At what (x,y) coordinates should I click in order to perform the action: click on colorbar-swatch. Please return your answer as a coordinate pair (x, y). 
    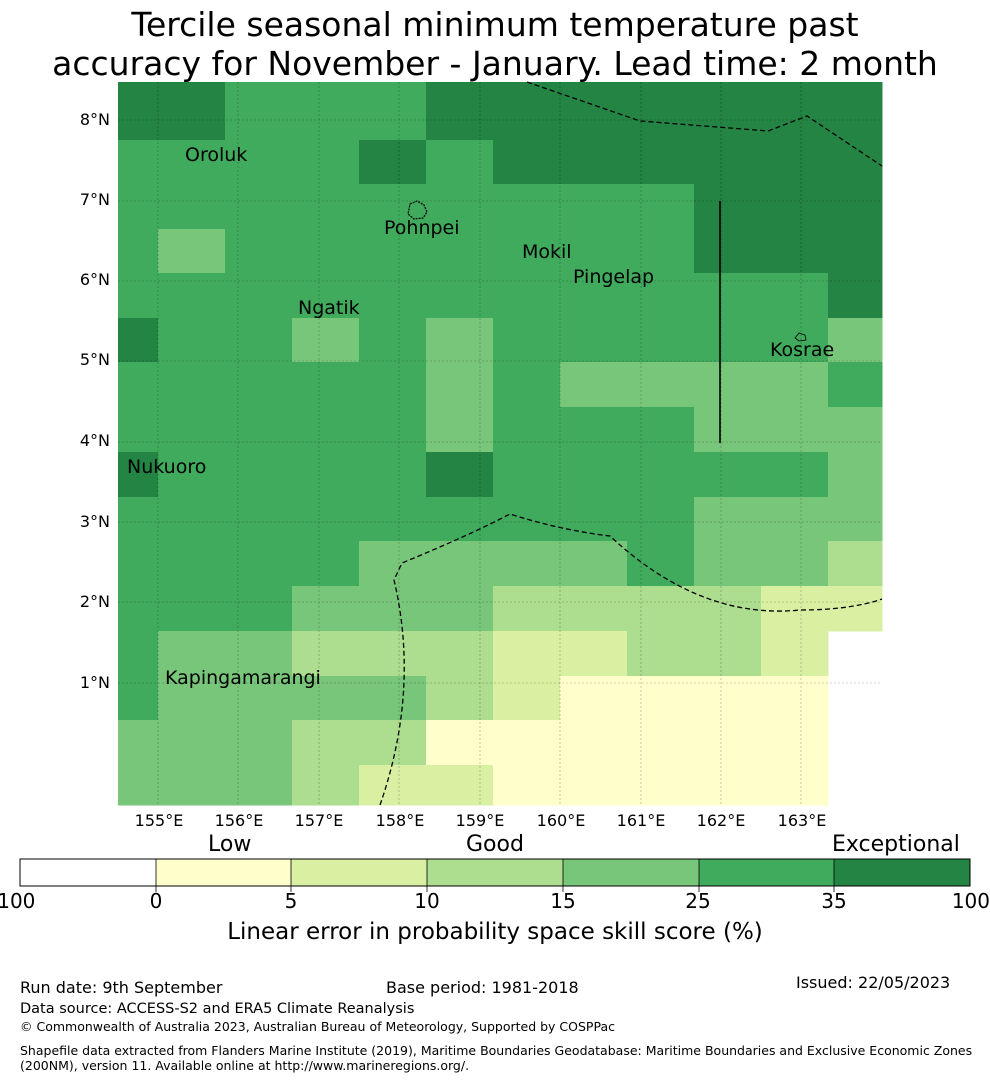
    Looking at the image, I should click on (495, 872).